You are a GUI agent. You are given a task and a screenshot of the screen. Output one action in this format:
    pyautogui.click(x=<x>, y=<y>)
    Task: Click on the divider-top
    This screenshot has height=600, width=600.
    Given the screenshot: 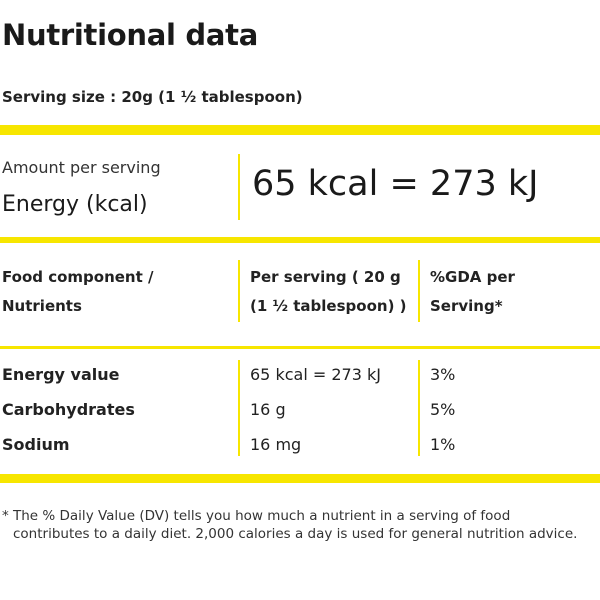 What is the action you would take?
    pyautogui.click(x=300, y=130)
    